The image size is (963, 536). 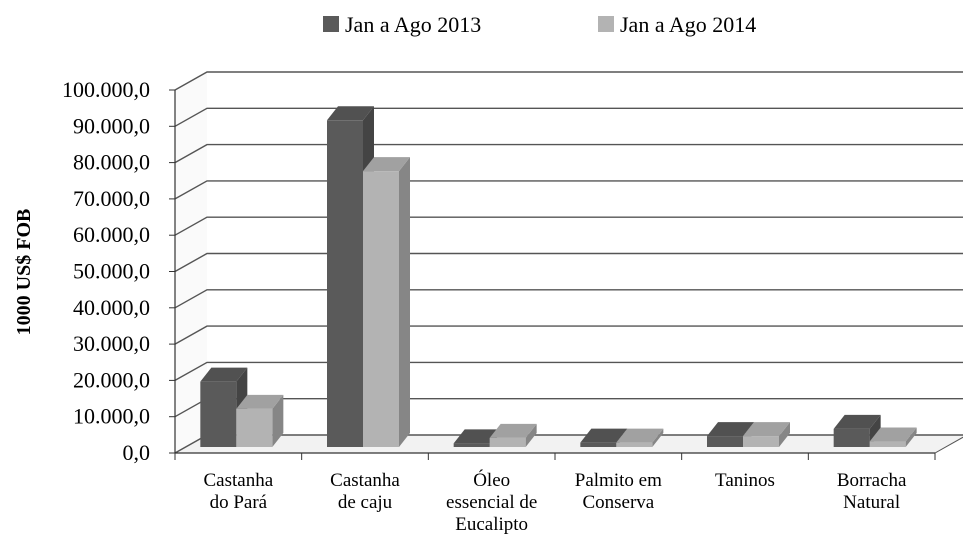 I want to click on legend-label: Jan a Ago 2013, so click(x=413, y=24).